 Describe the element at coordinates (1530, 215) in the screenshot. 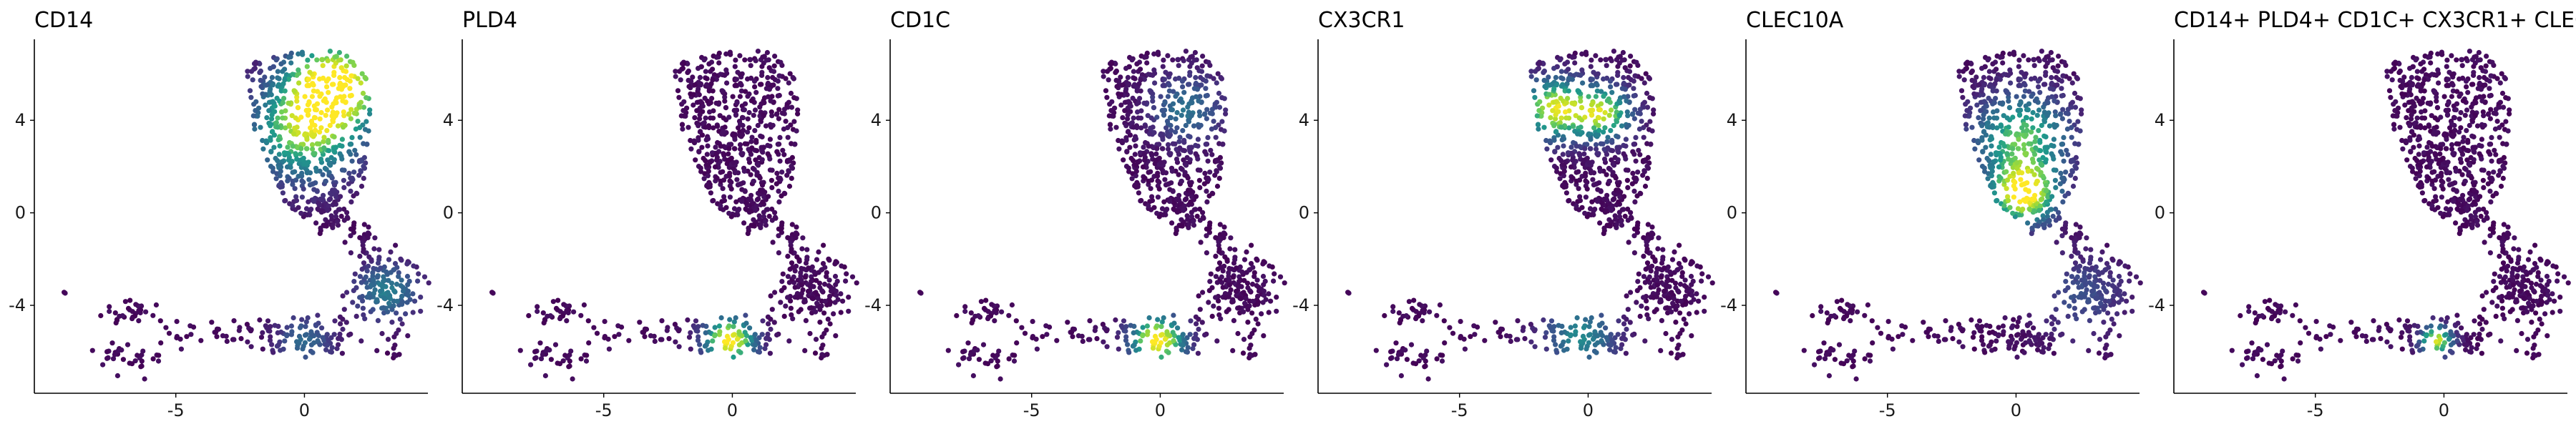

I see `data-points` at that location.